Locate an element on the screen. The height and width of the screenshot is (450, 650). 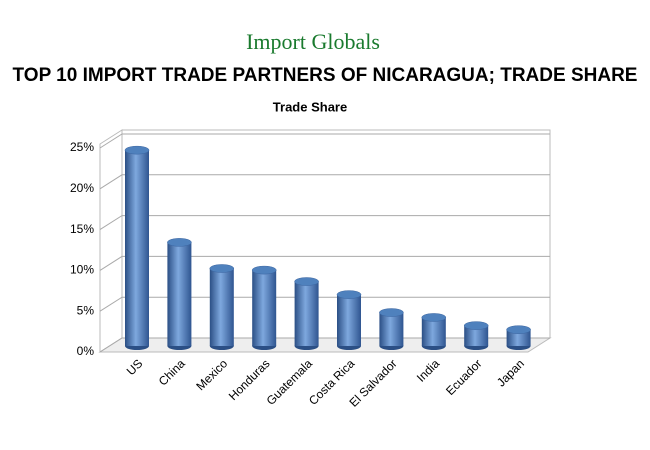
logo: Import Globals is located at coordinates (313, 41).